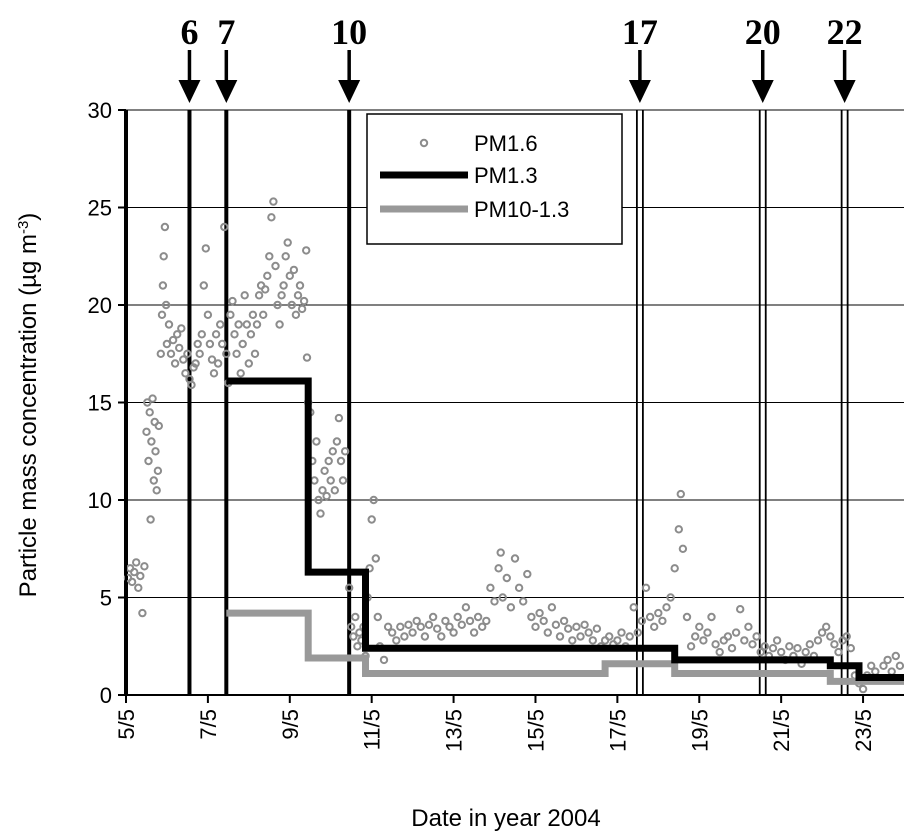  Describe the element at coordinates (208, 724) in the screenshot. I see `x-tick-label: 7/5` at that location.